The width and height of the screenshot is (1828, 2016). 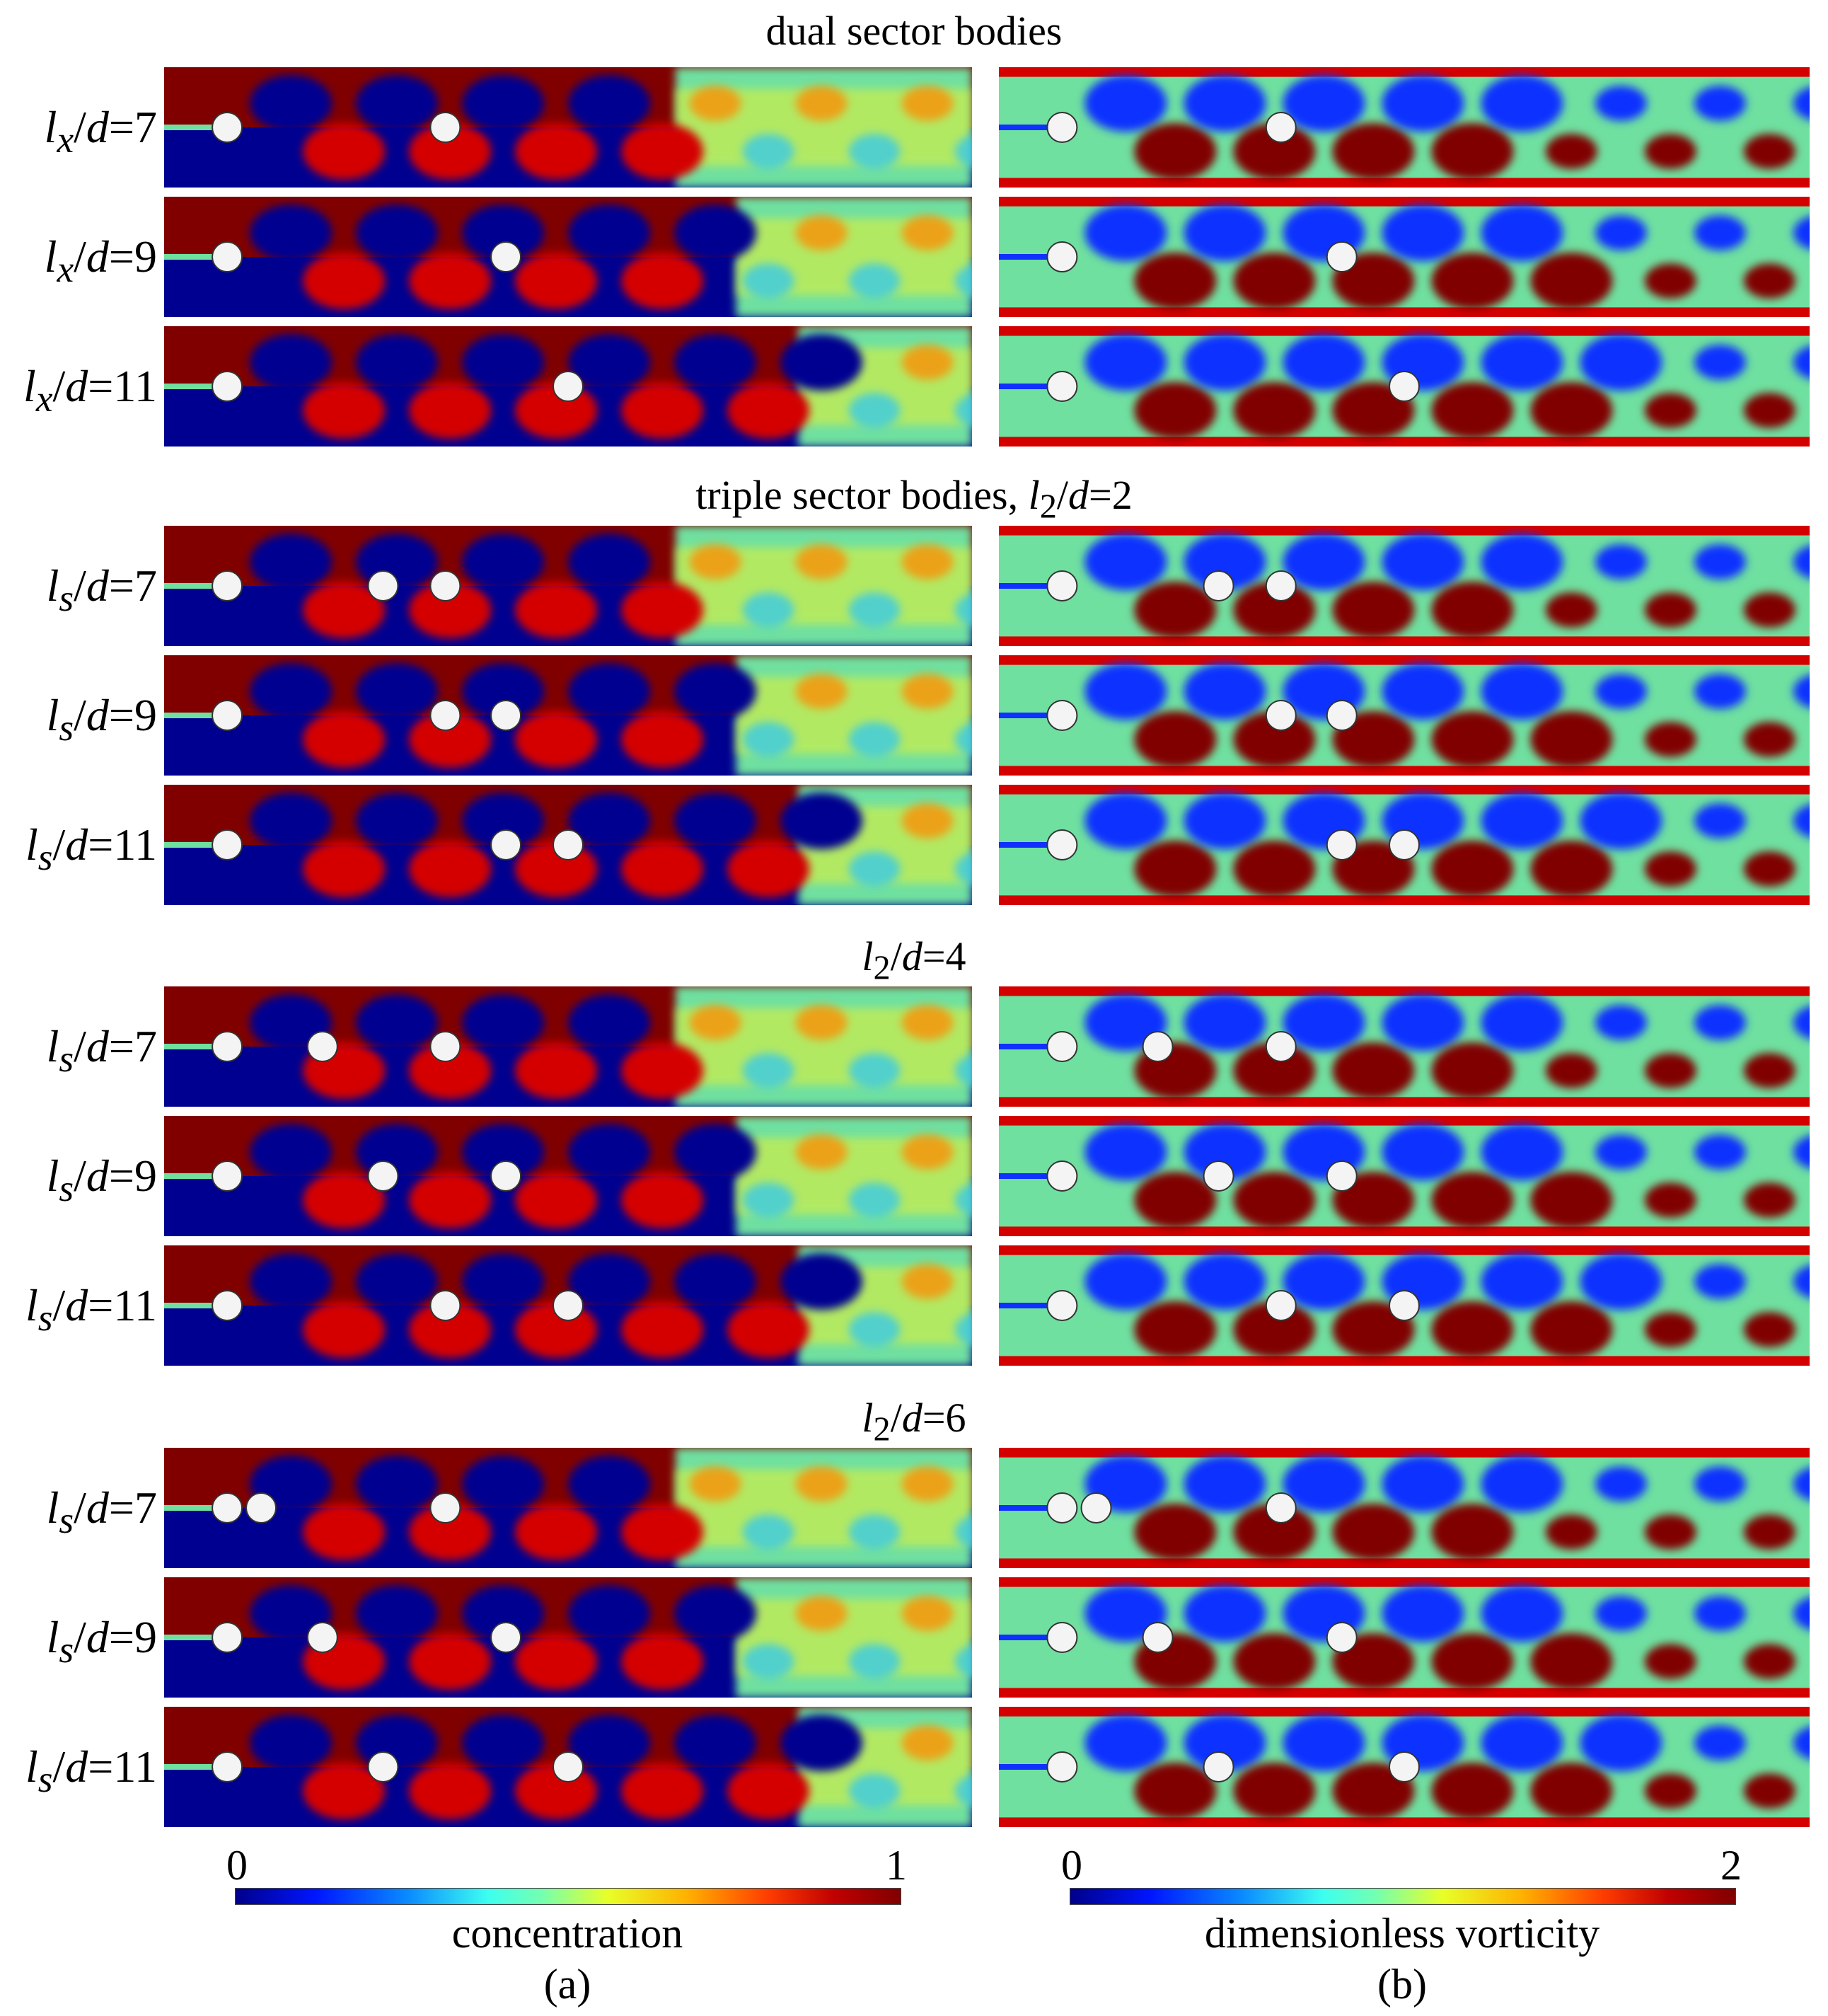 I want to click on concentration-min-tick: 0, so click(x=237, y=1865).